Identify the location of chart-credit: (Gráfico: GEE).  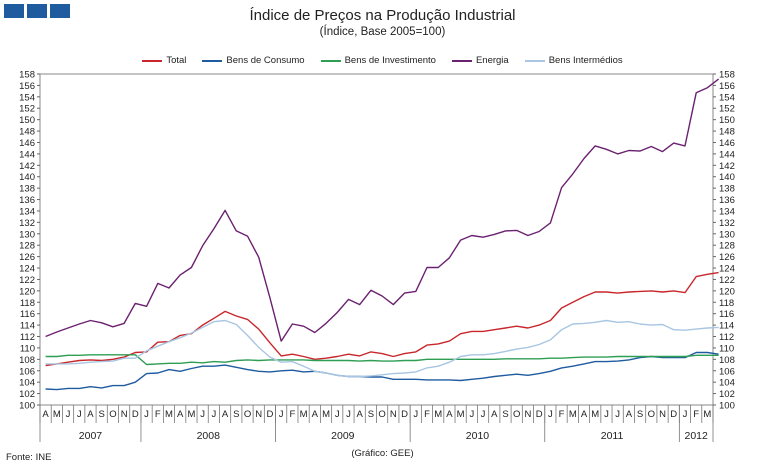
(382, 453).